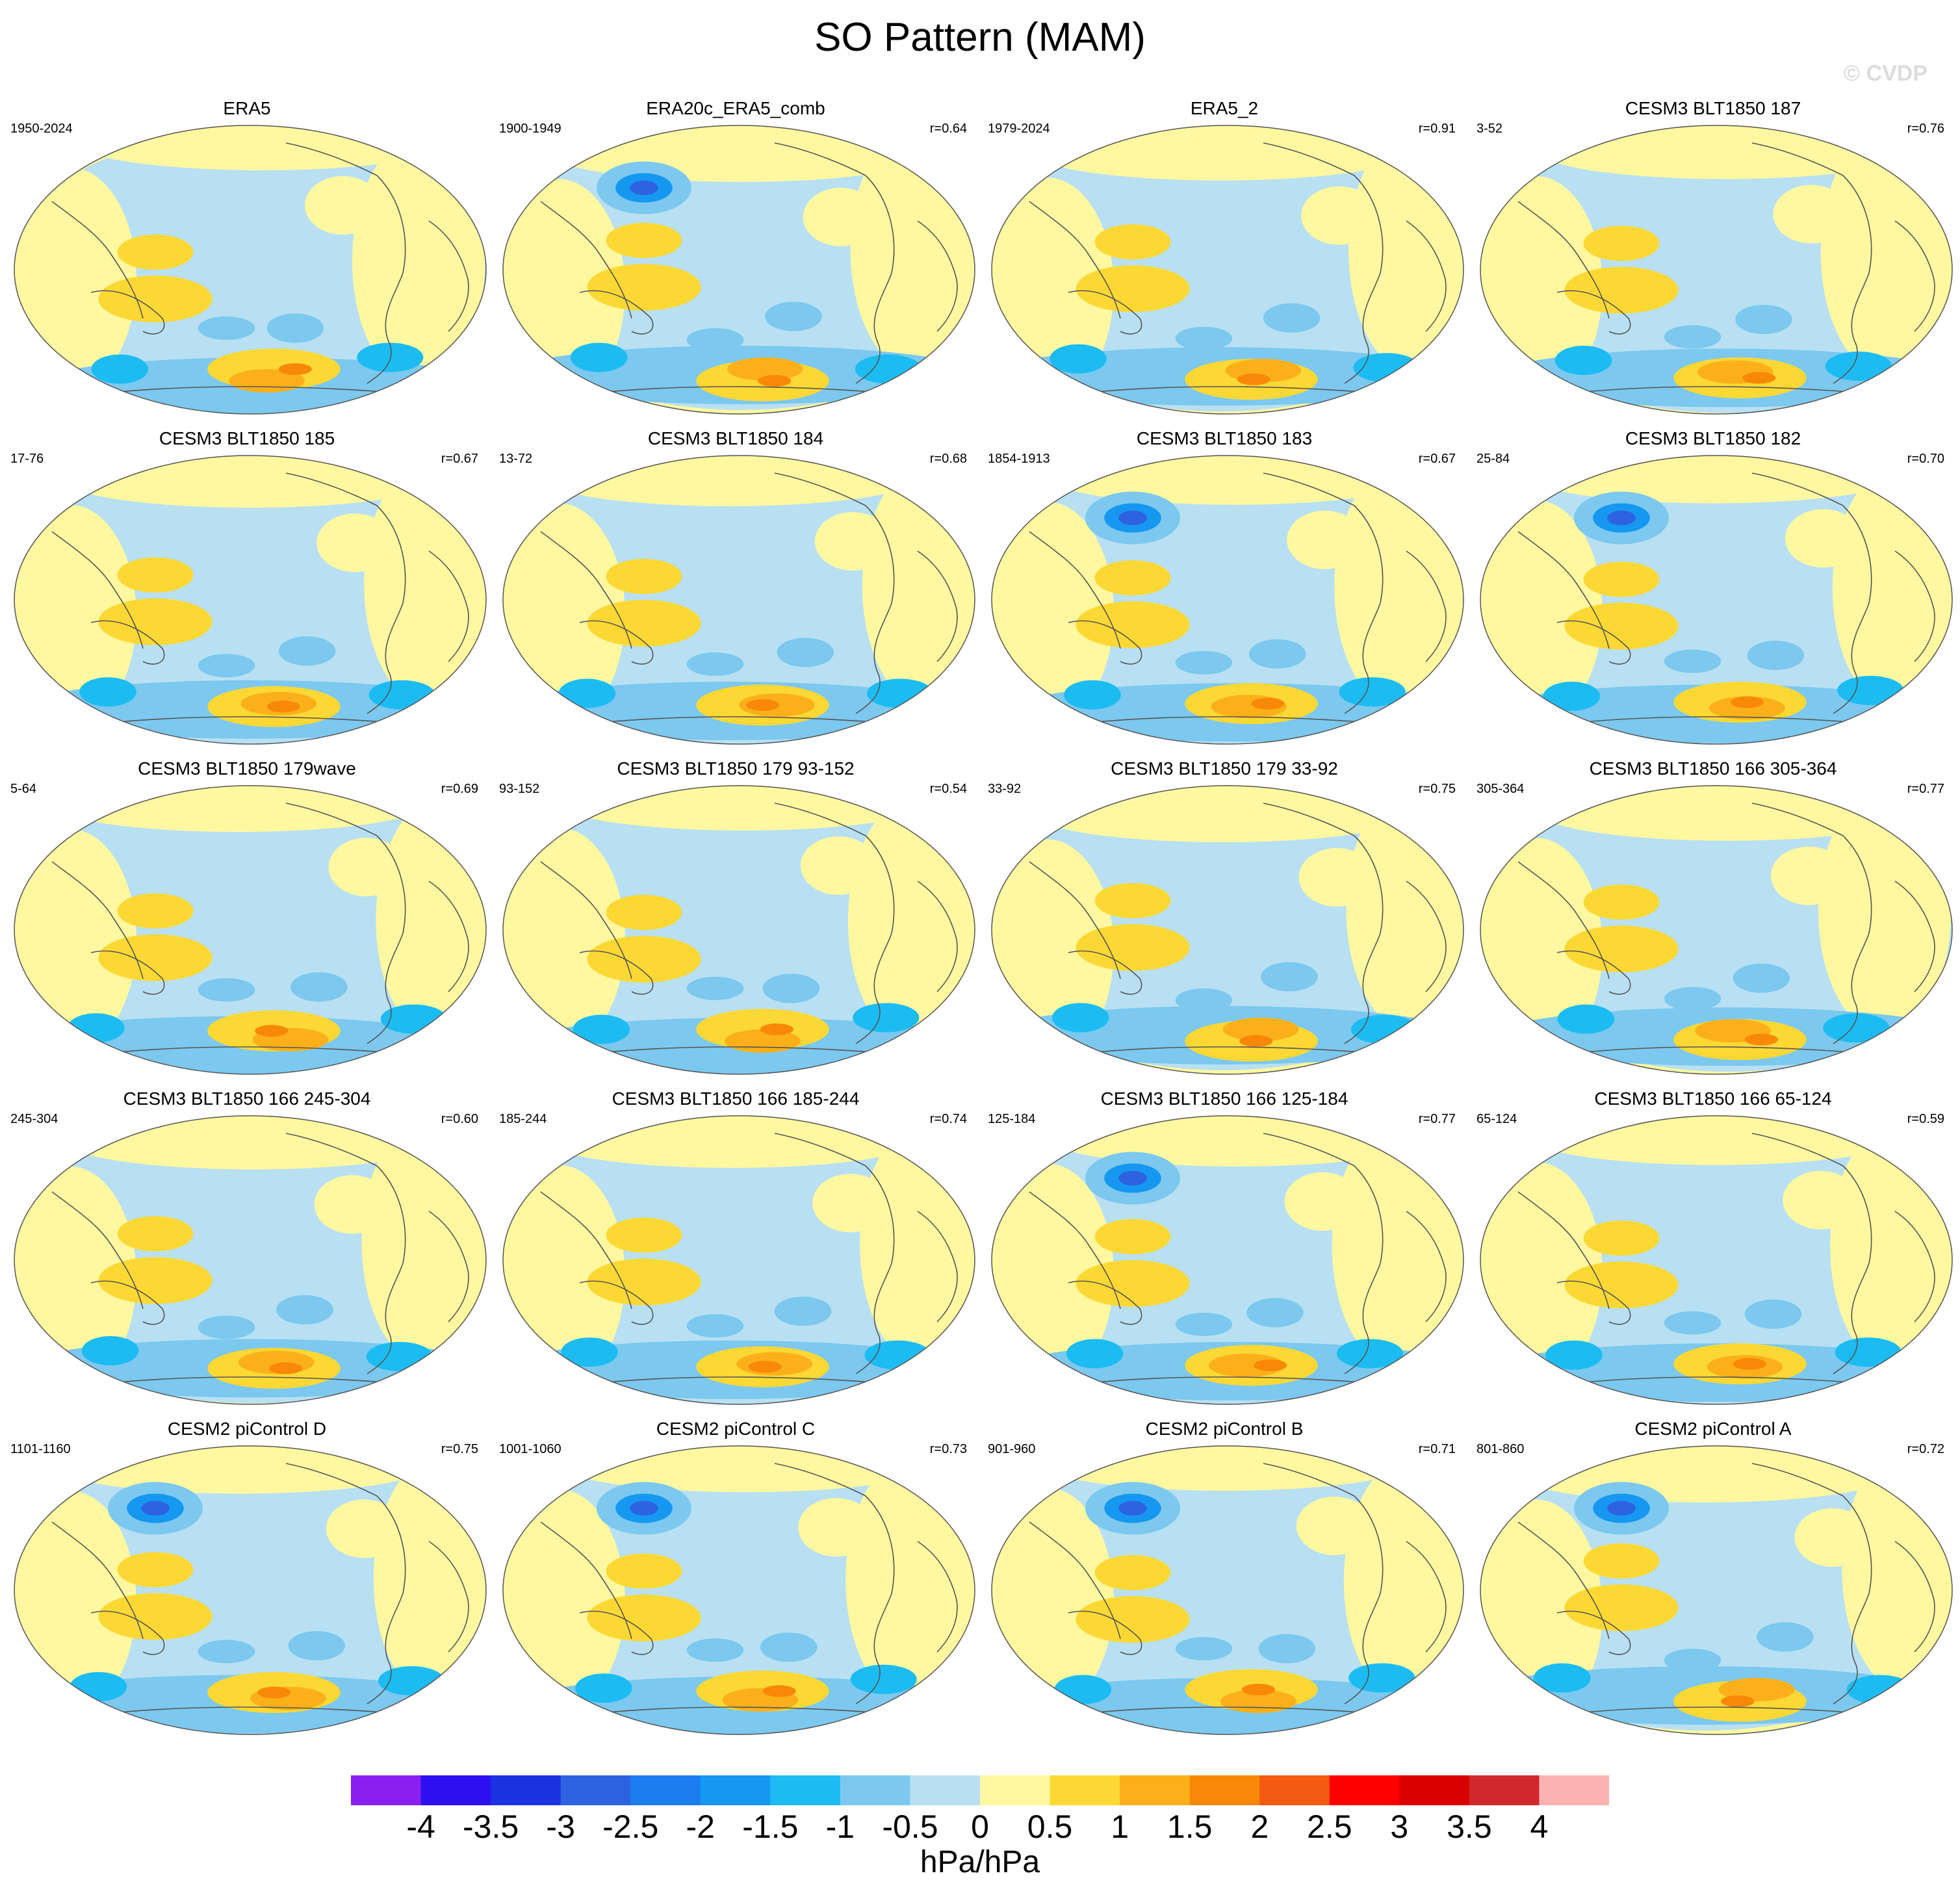 The width and height of the screenshot is (1960, 1893). Describe the element at coordinates (491, 1827) in the screenshot. I see `colorbar-tick-label: -3.5` at that location.